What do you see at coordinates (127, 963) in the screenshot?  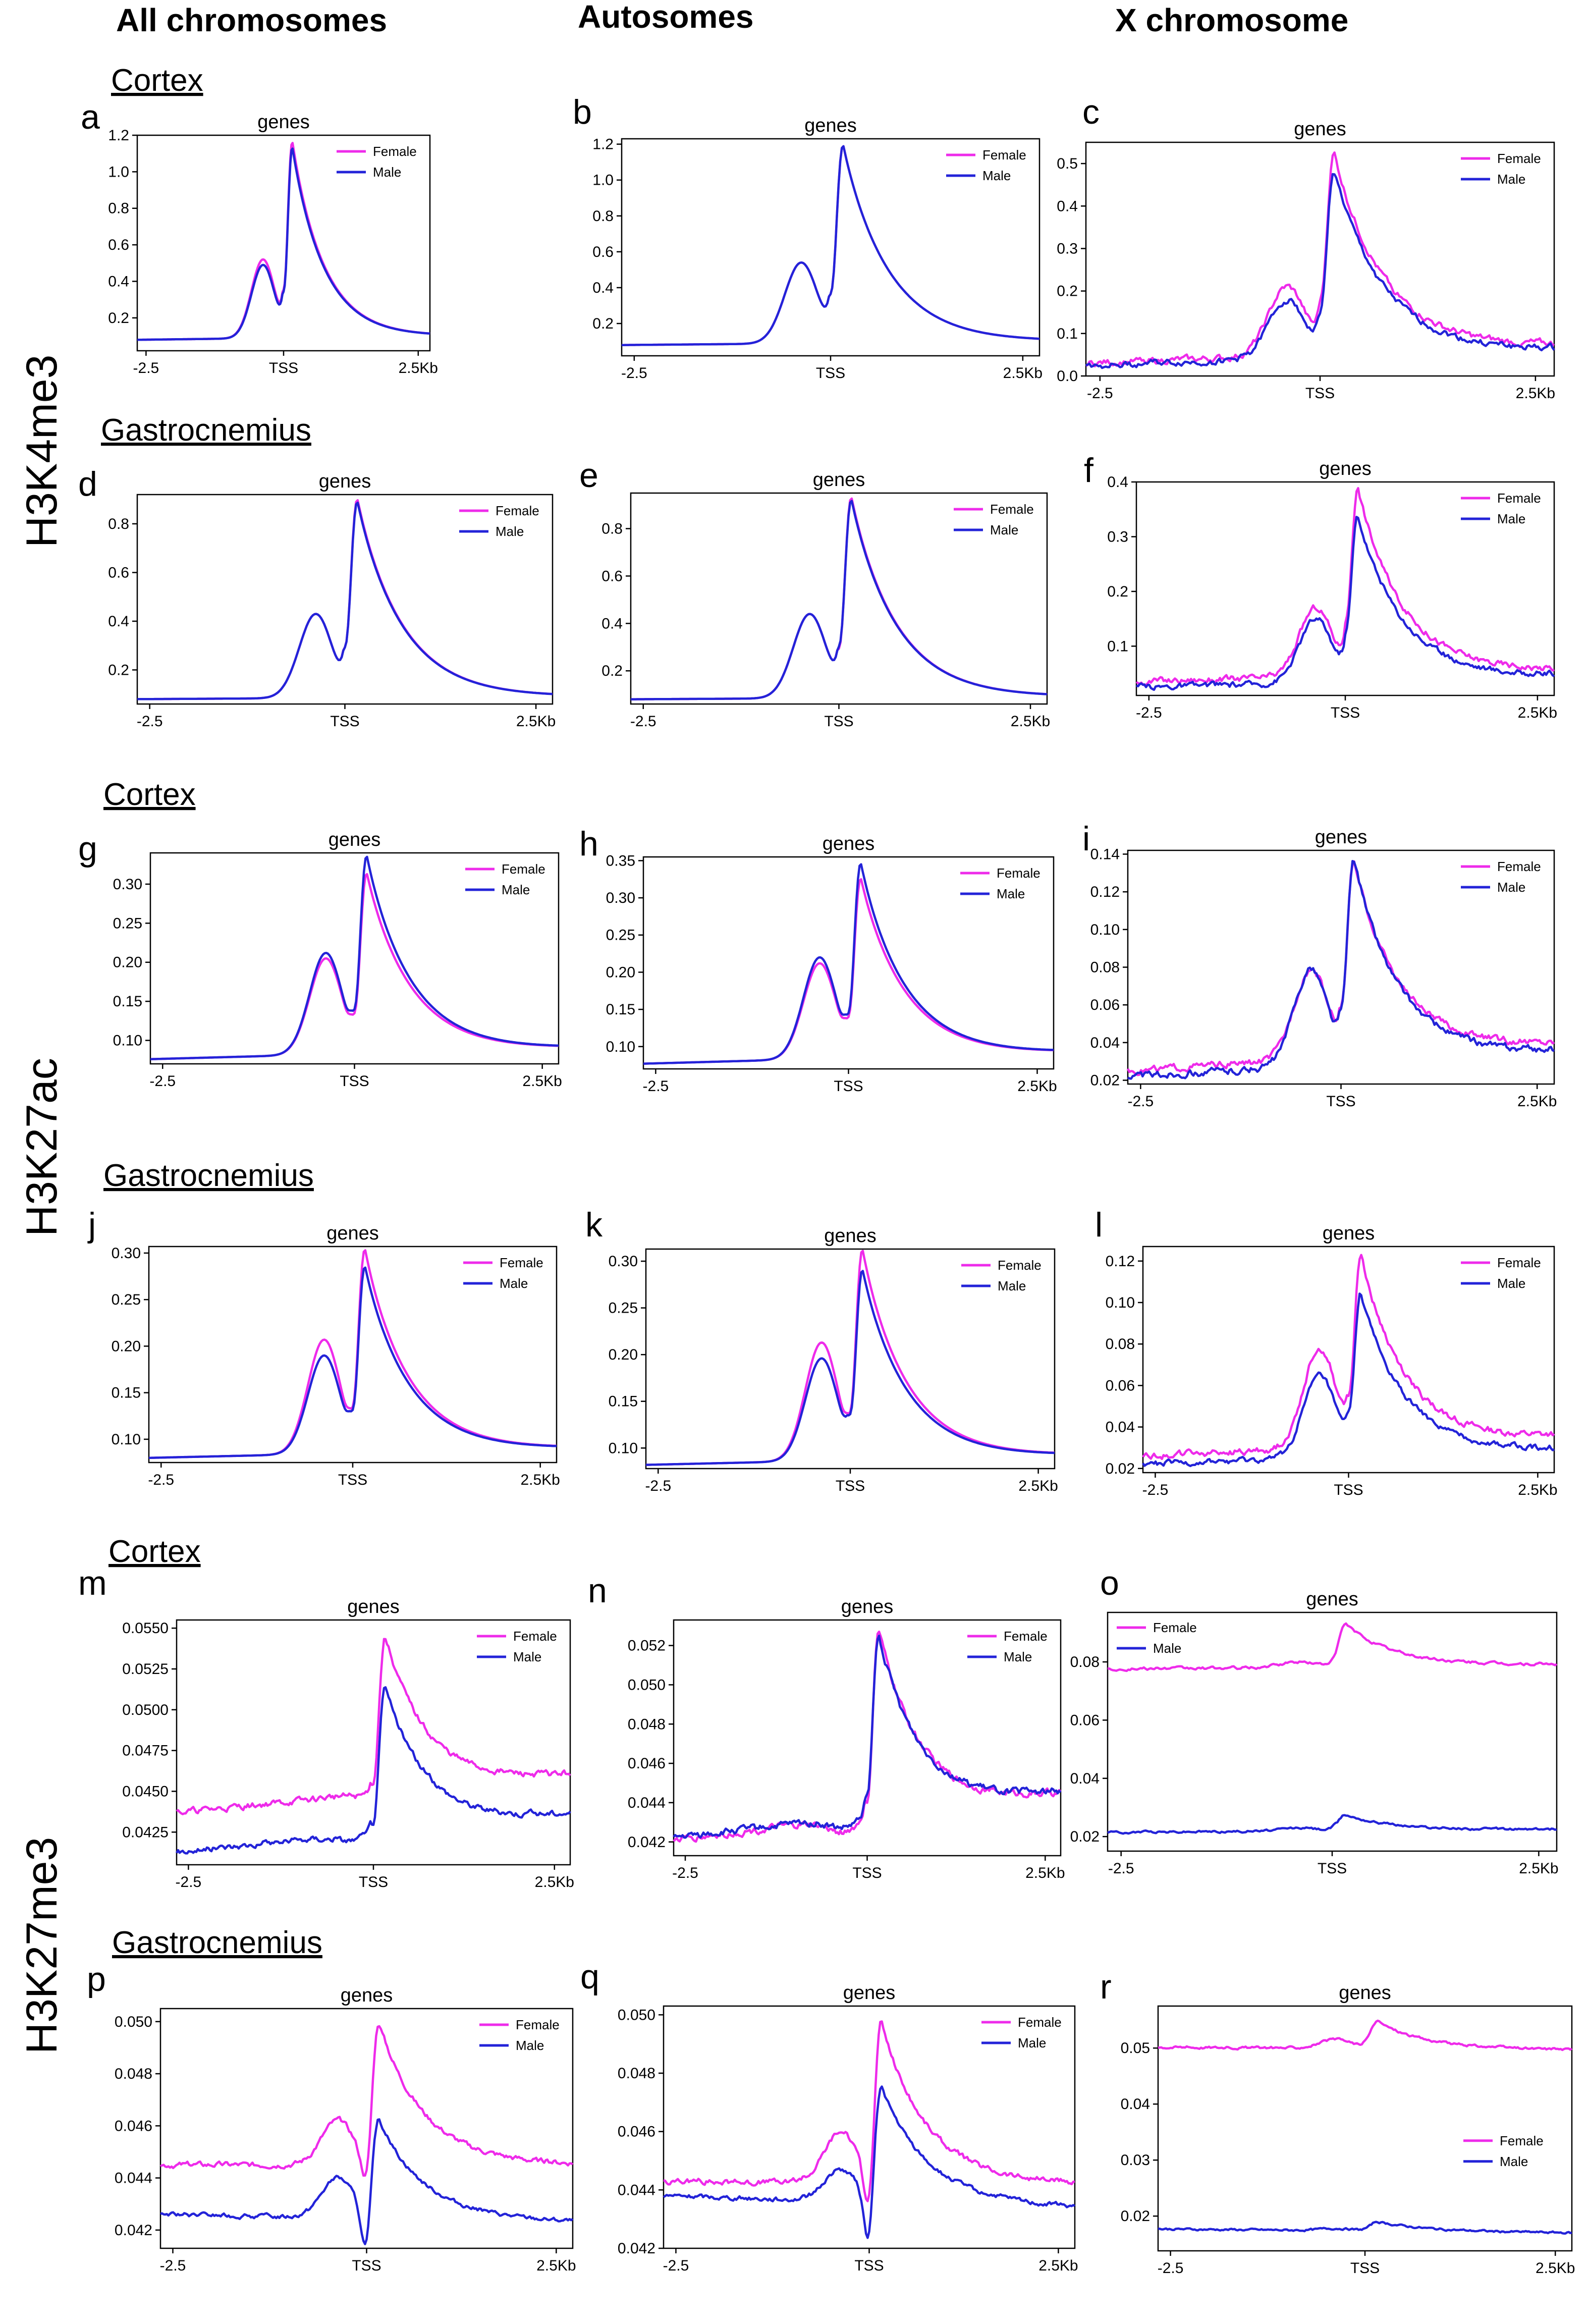 I see `y-tick-label-g-2: 0.20` at bounding box center [127, 963].